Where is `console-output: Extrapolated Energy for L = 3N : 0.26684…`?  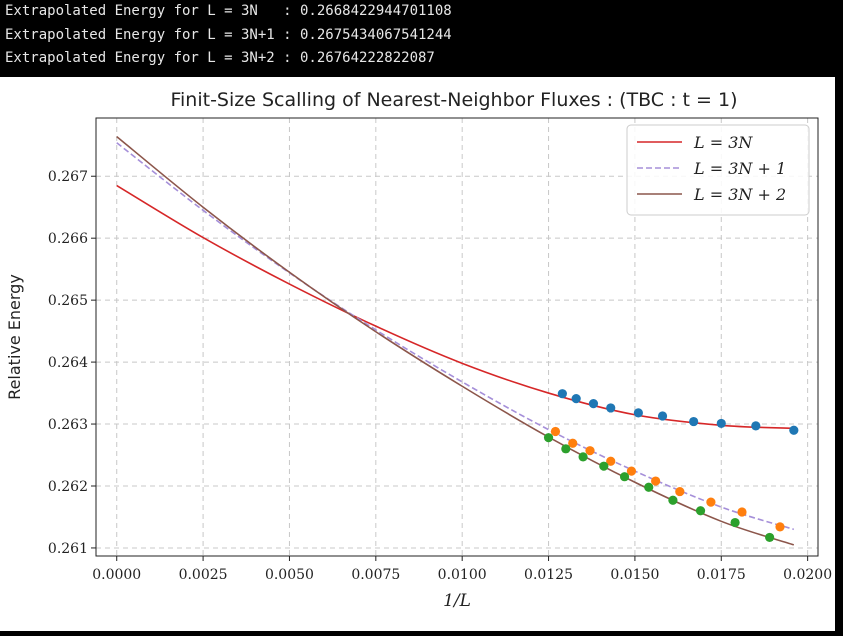
console-output: Extrapolated Energy for L = 3N : 0.26684… is located at coordinates (421, 38).